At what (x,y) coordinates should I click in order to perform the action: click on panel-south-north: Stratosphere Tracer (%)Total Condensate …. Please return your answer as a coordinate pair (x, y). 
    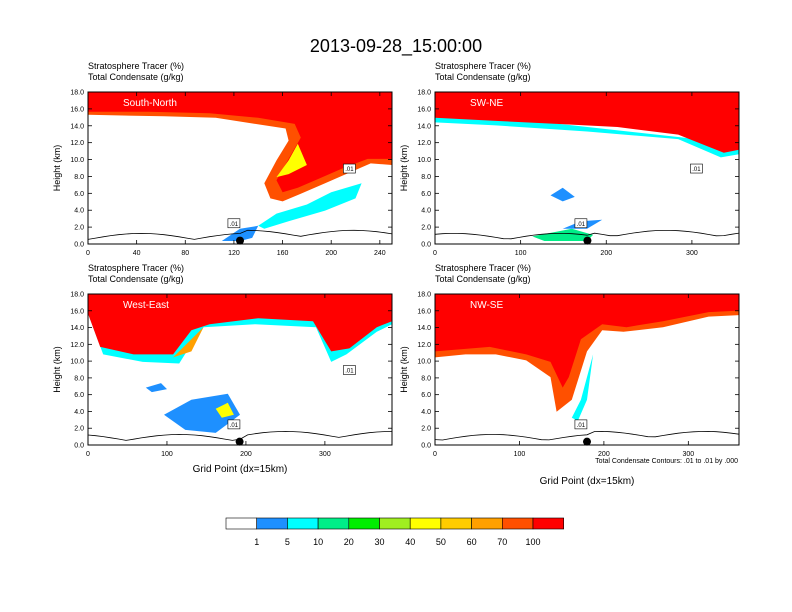
    Looking at the image, I should click on (222, 159).